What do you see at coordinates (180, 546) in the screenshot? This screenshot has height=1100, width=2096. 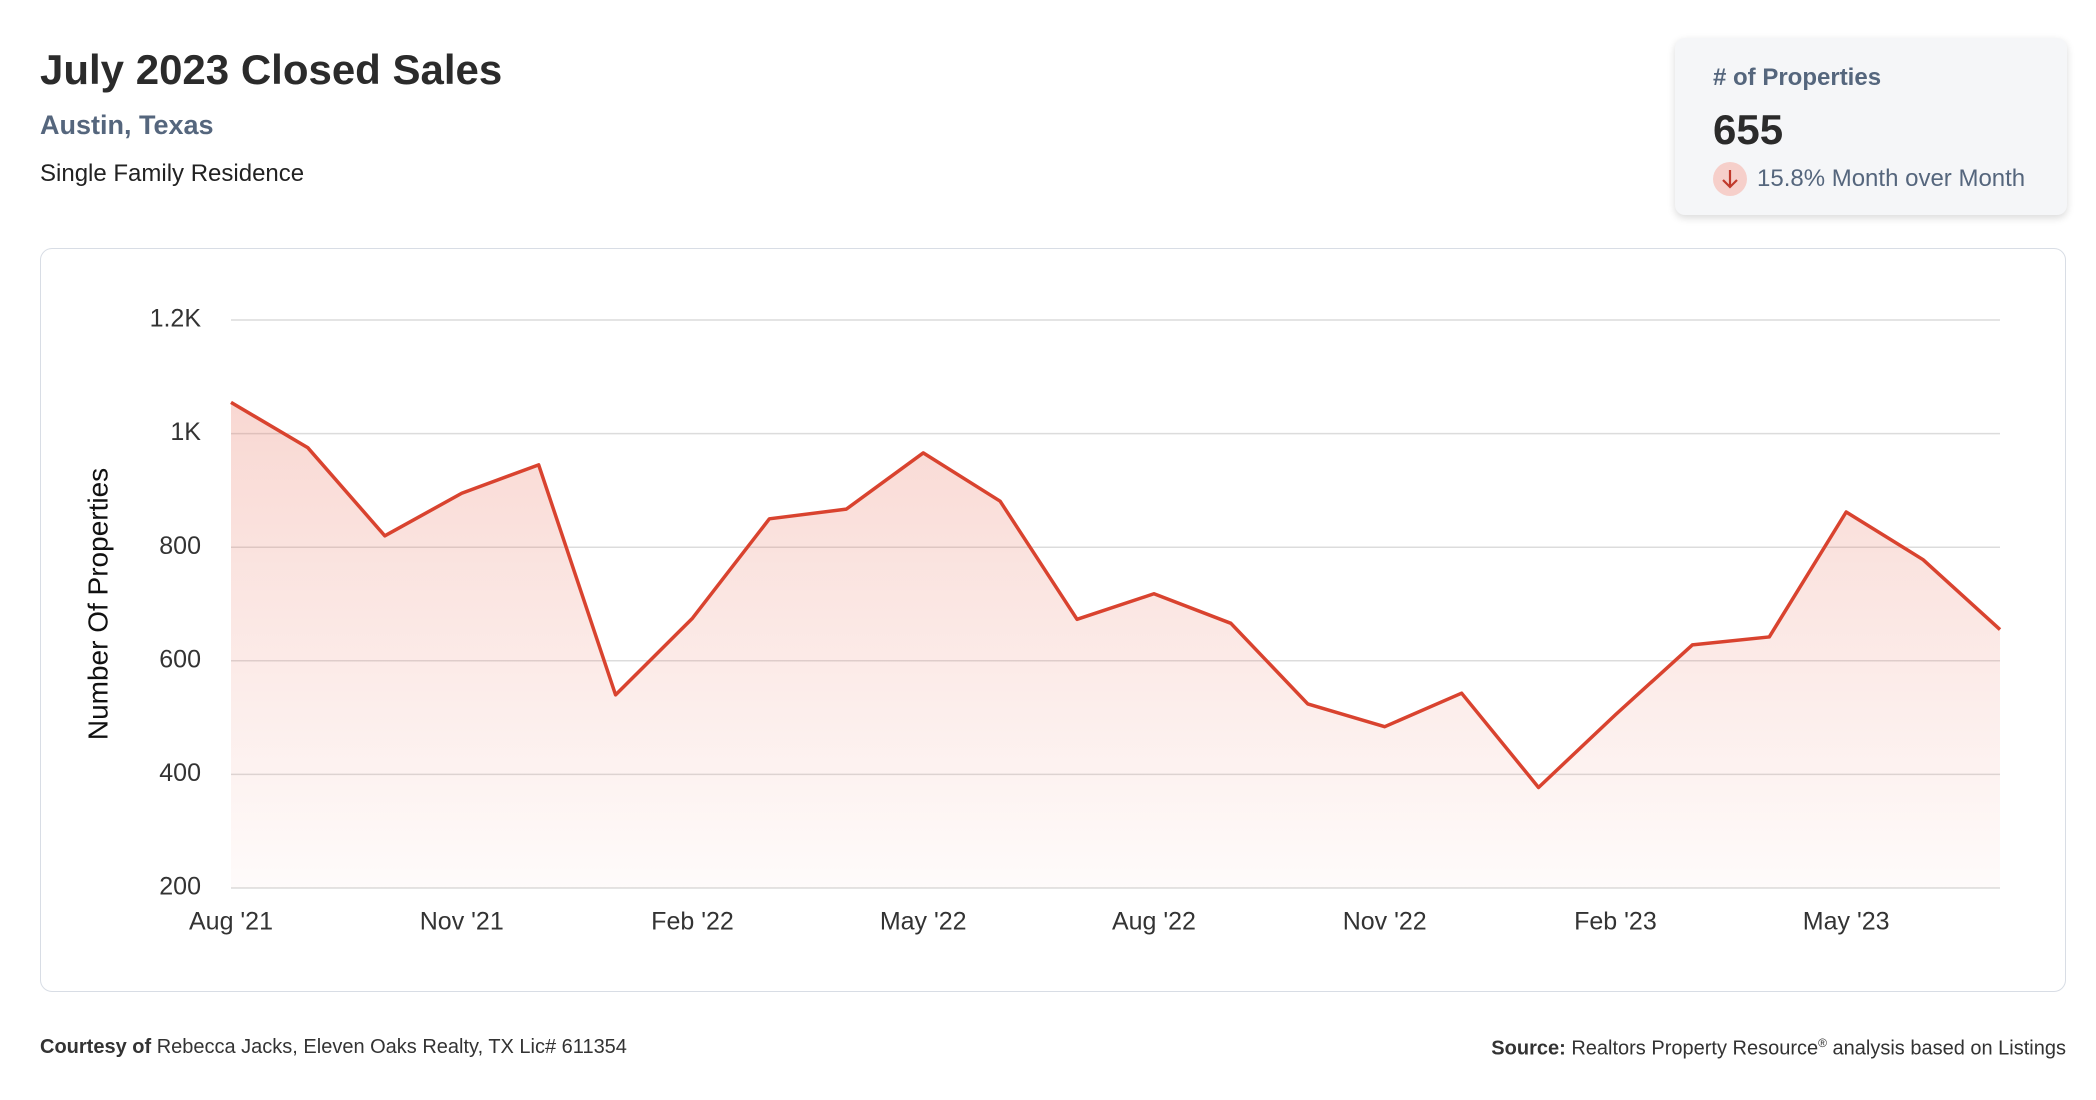 I see `y-tick-label: 800` at bounding box center [180, 546].